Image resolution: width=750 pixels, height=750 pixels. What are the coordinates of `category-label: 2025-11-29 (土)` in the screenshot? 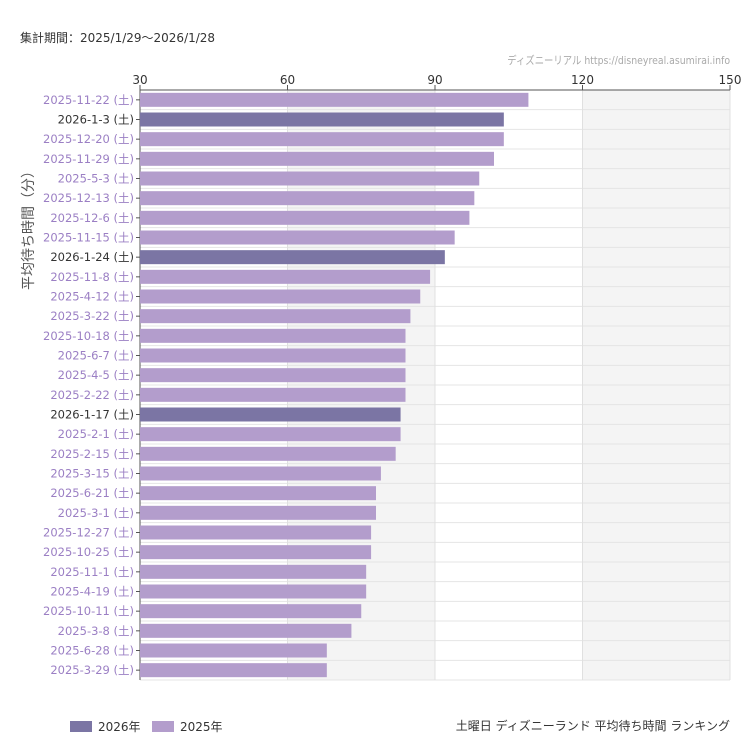 It's located at (88, 159).